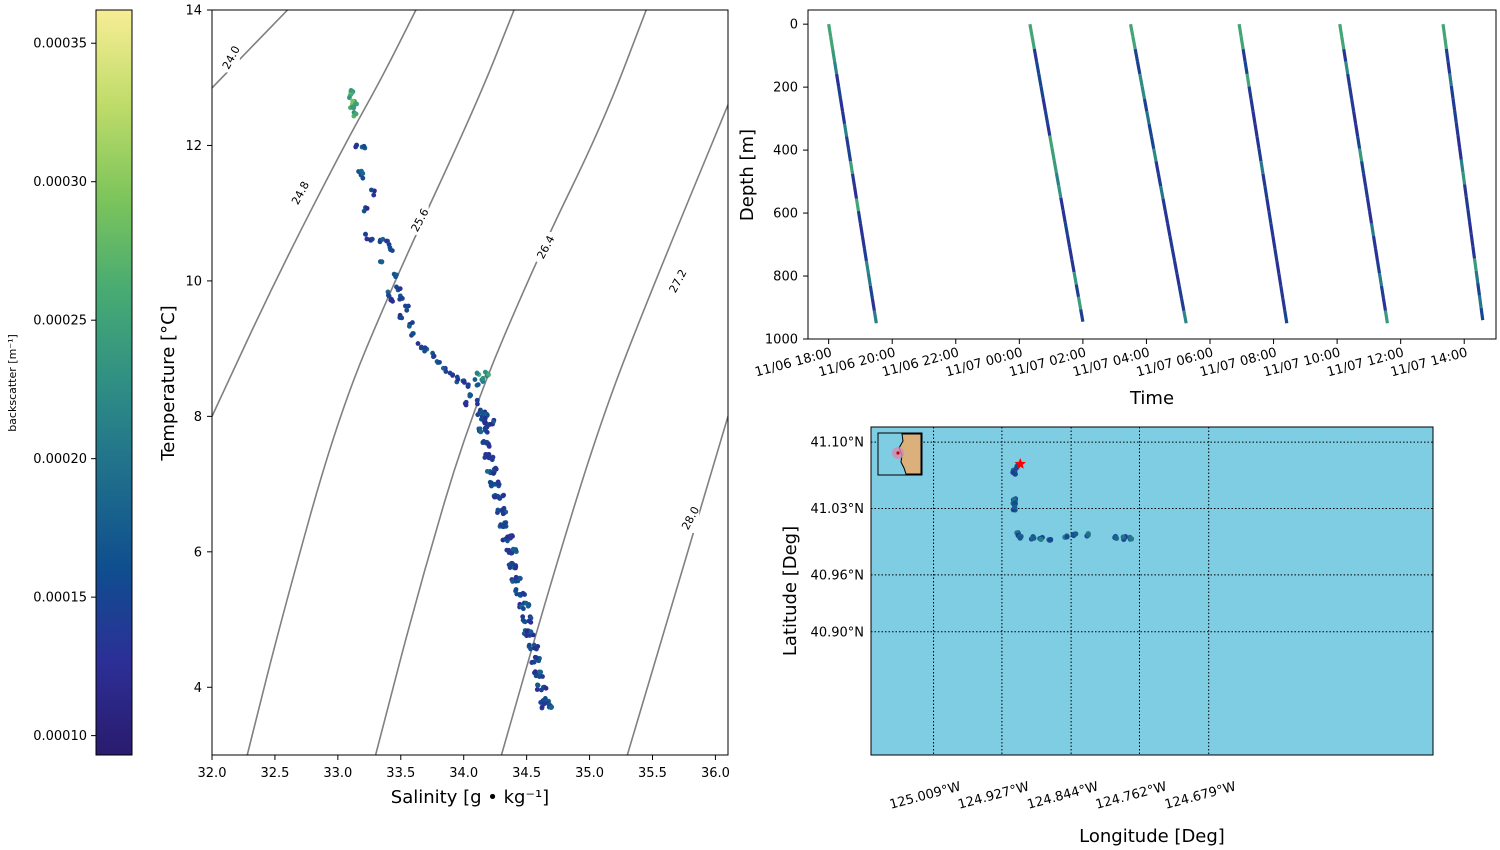 The width and height of the screenshot is (1500, 850). I want to click on map-y-tick-label: 41.03°N, so click(837, 509).